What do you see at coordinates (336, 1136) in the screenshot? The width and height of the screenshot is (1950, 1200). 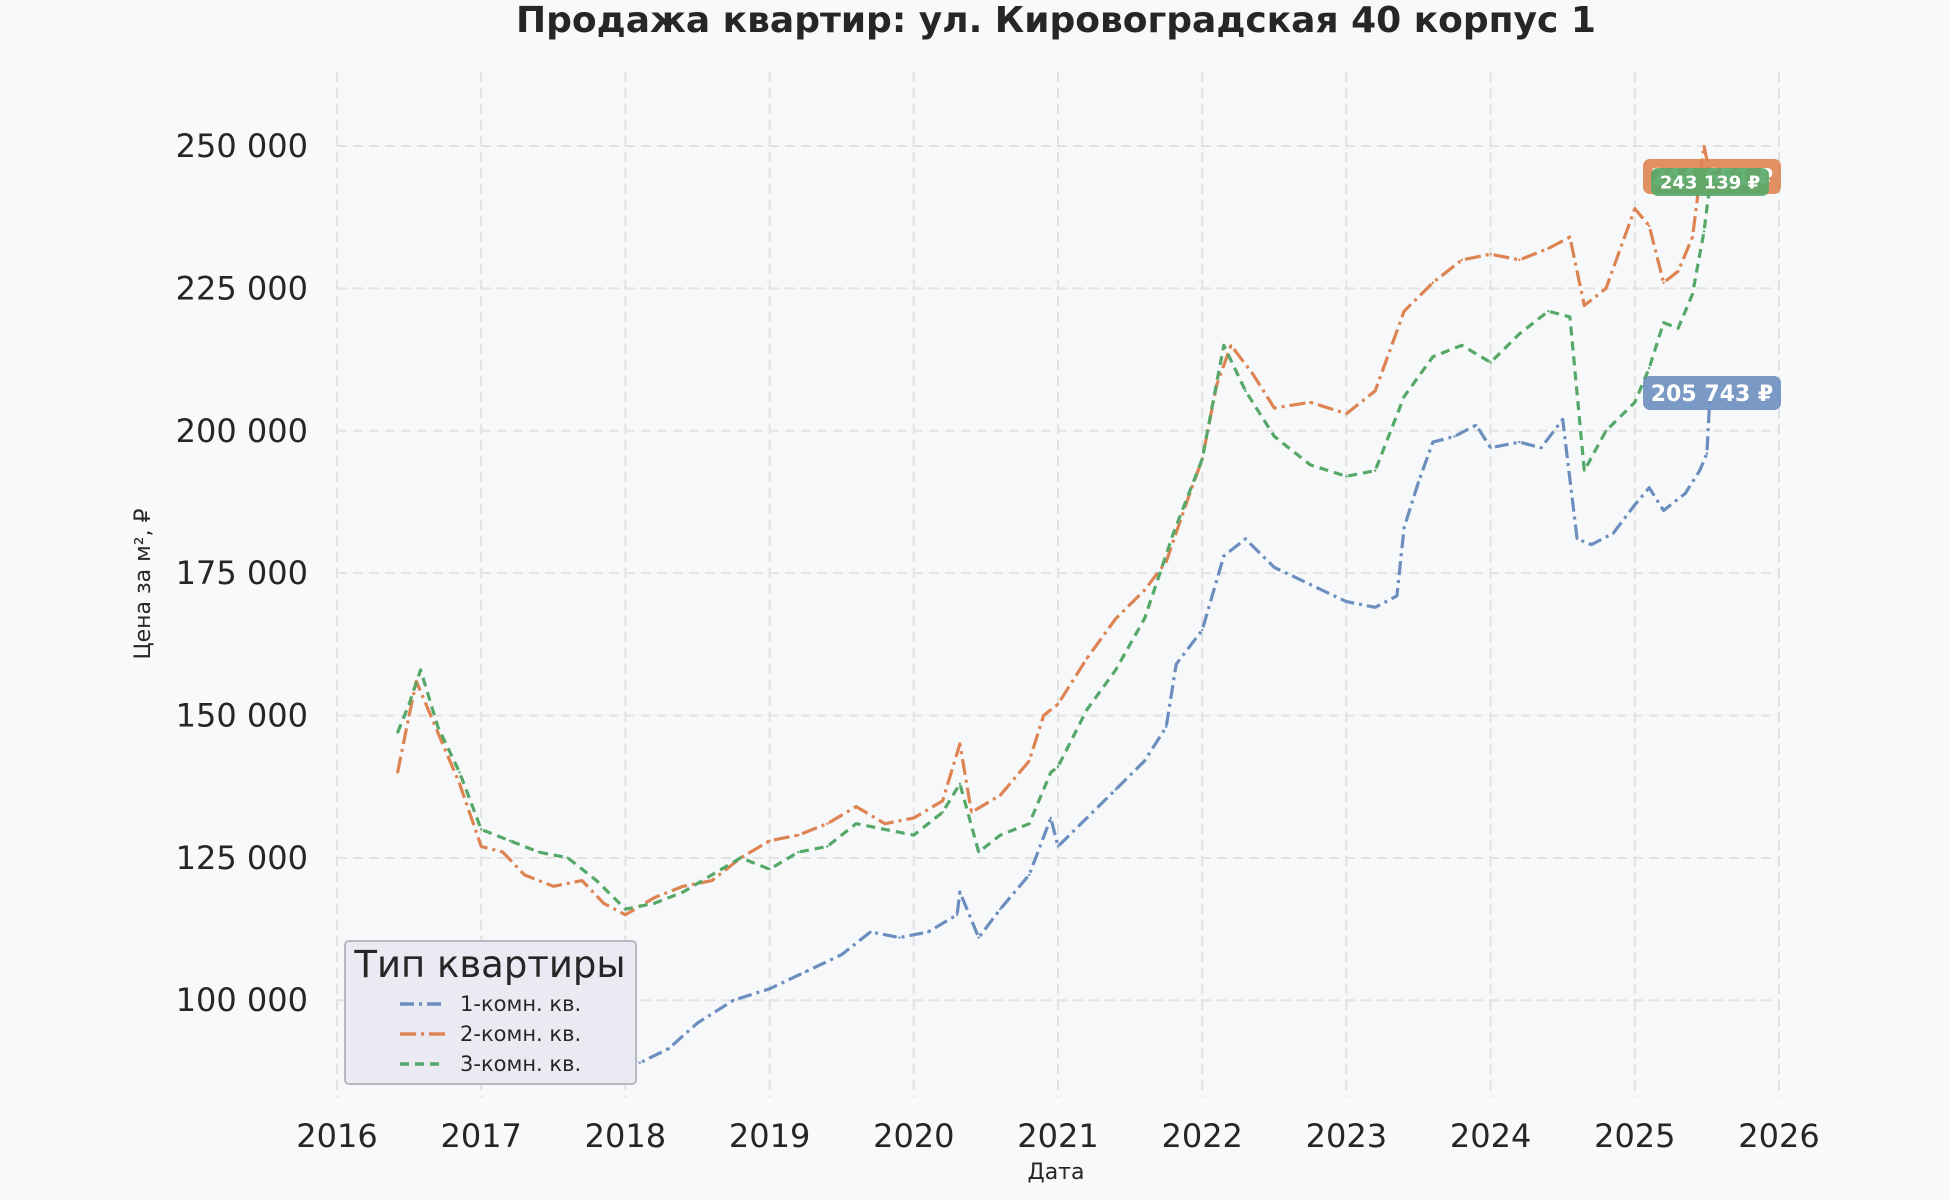 I see `x-tick-label: 2016` at bounding box center [336, 1136].